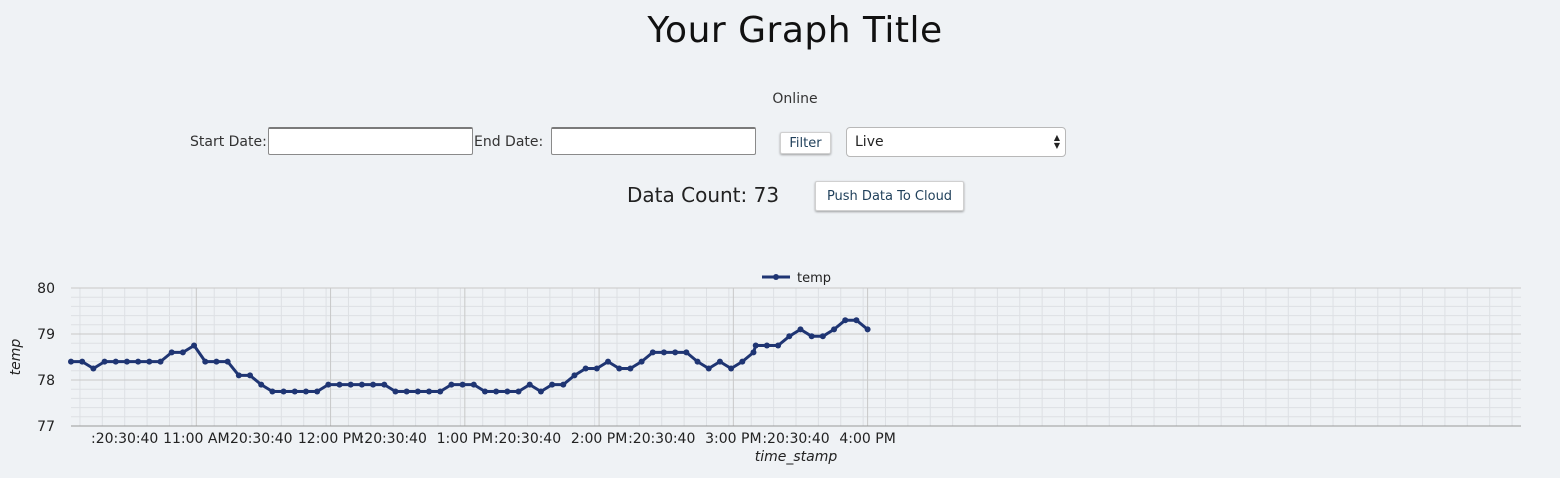  I want to click on filter-button: Filter, so click(805, 143).